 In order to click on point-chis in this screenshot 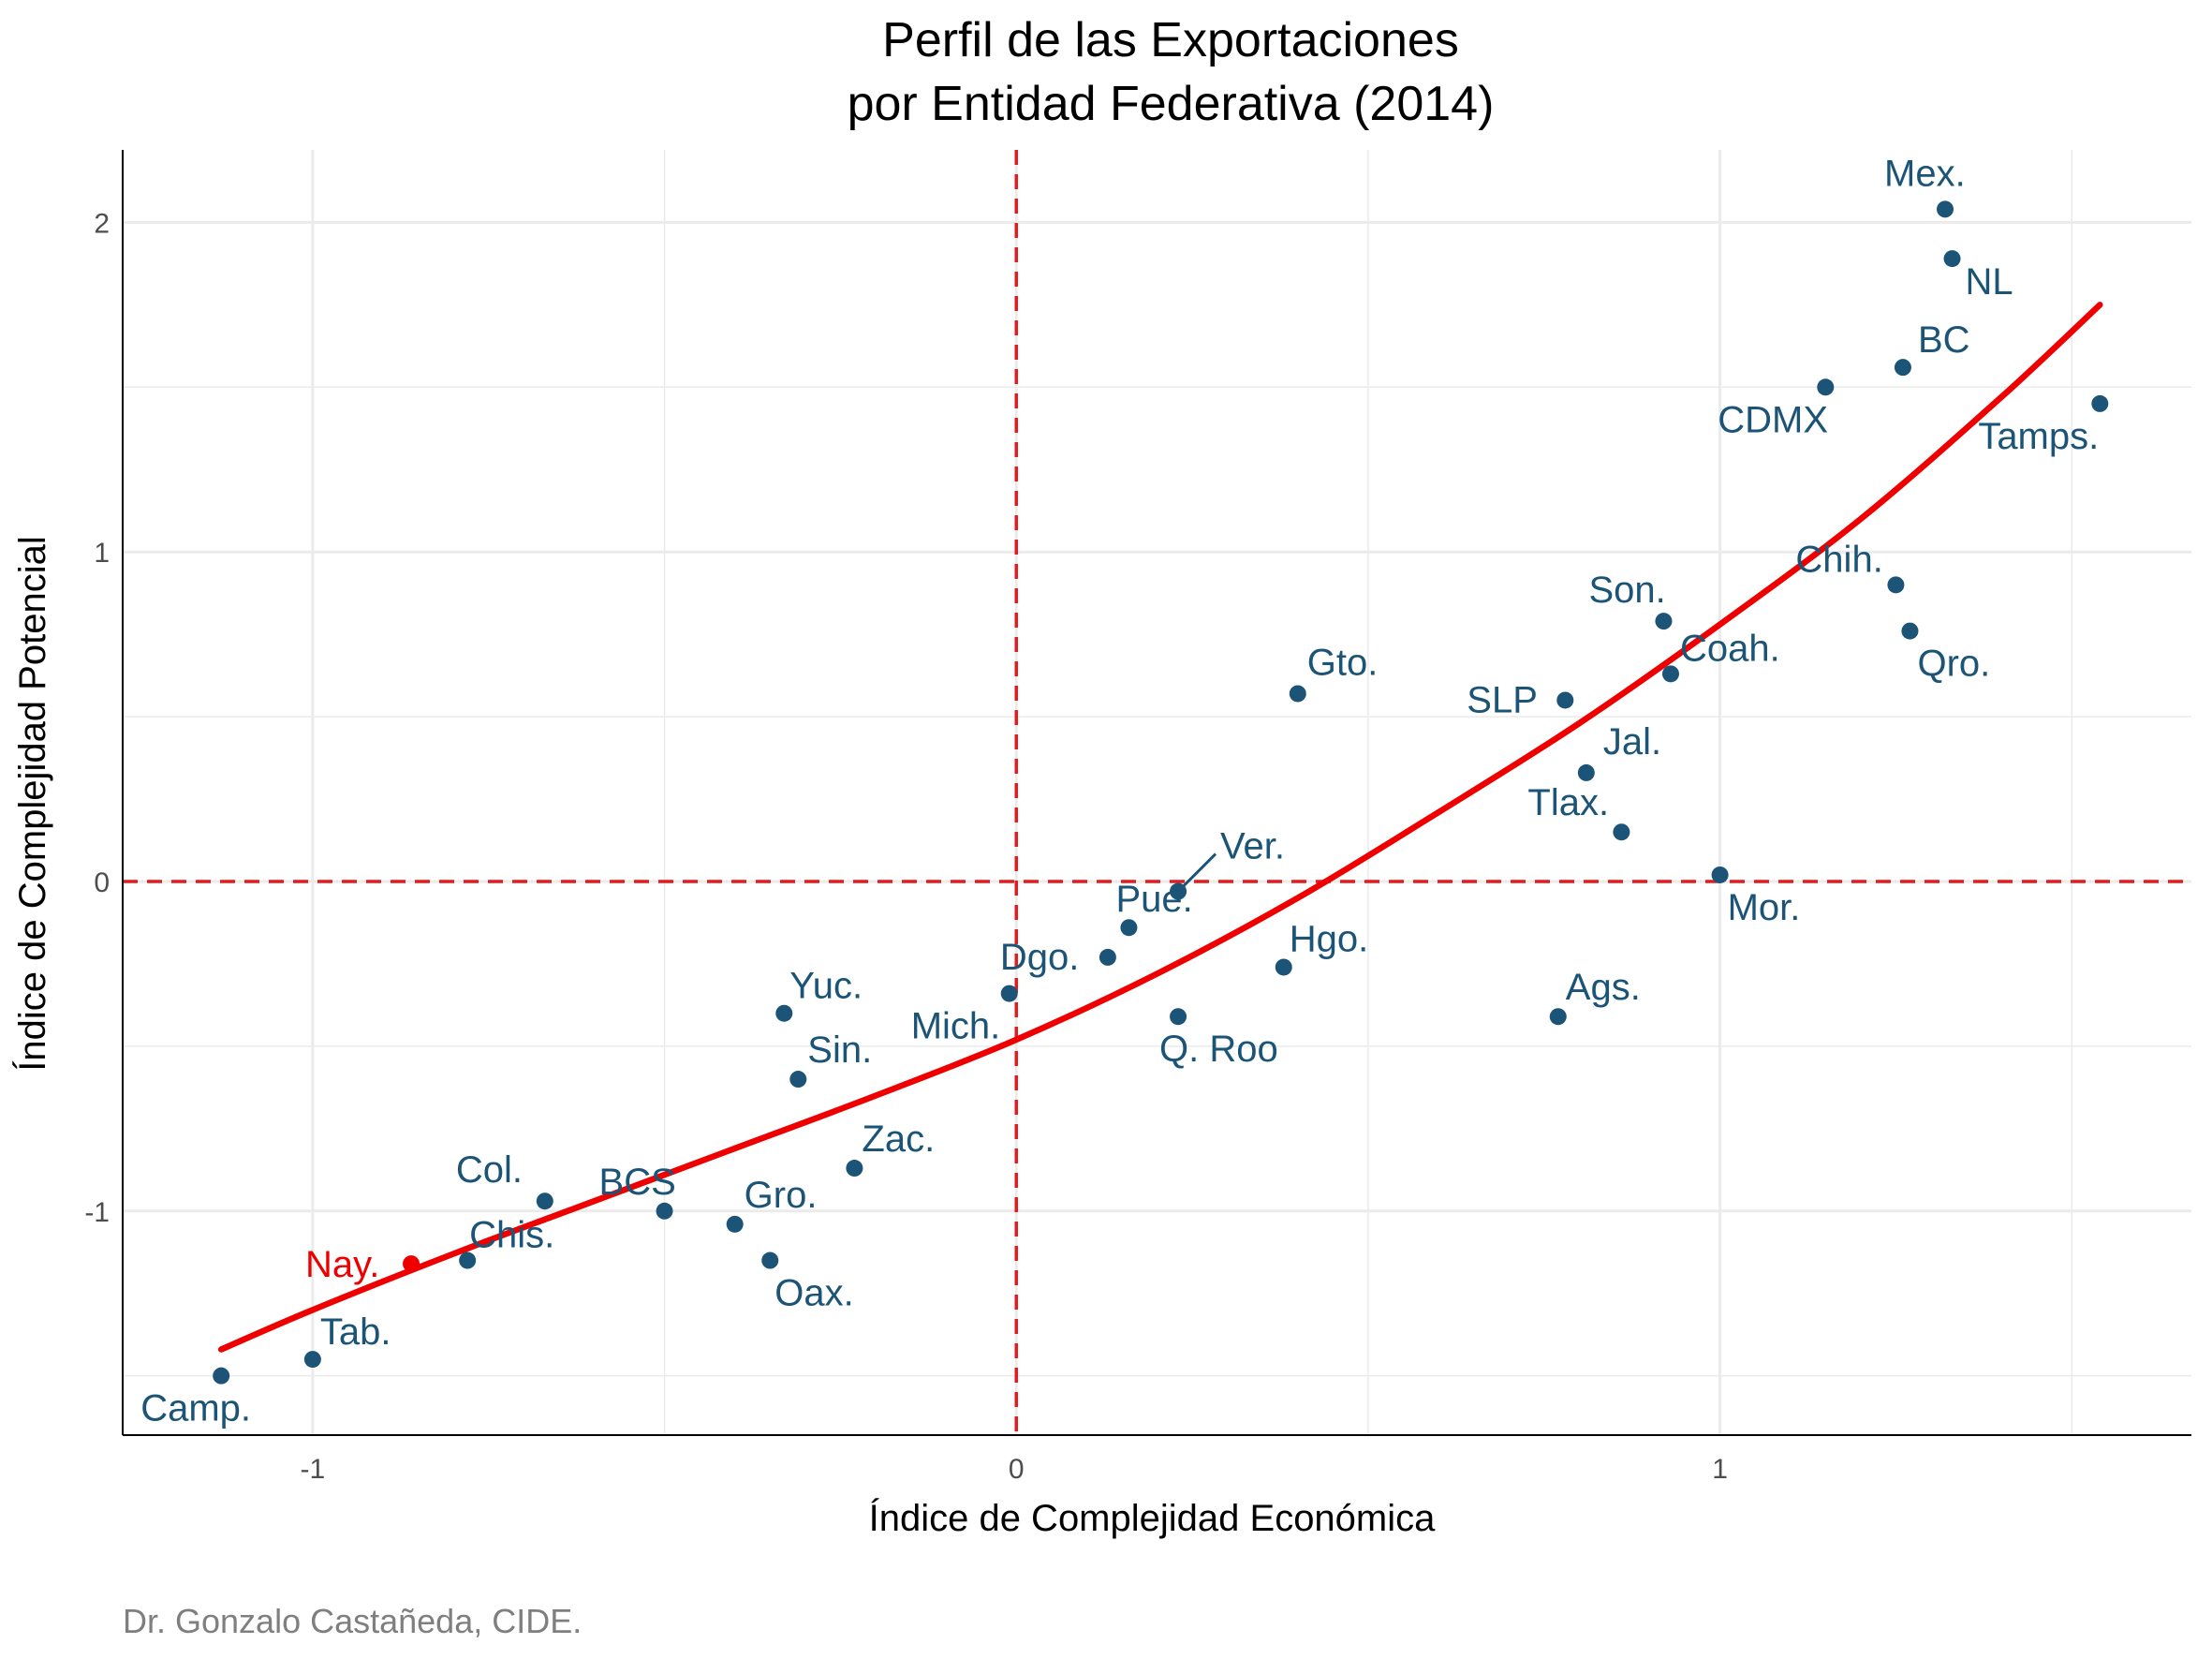, I will do `click(468, 1260)`.